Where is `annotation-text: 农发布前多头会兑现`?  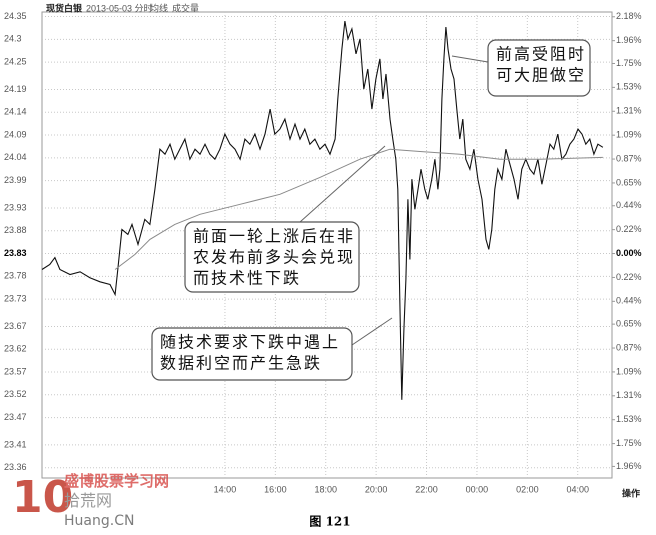 annotation-text: 农发布前多头会兑现 is located at coordinates (274, 257).